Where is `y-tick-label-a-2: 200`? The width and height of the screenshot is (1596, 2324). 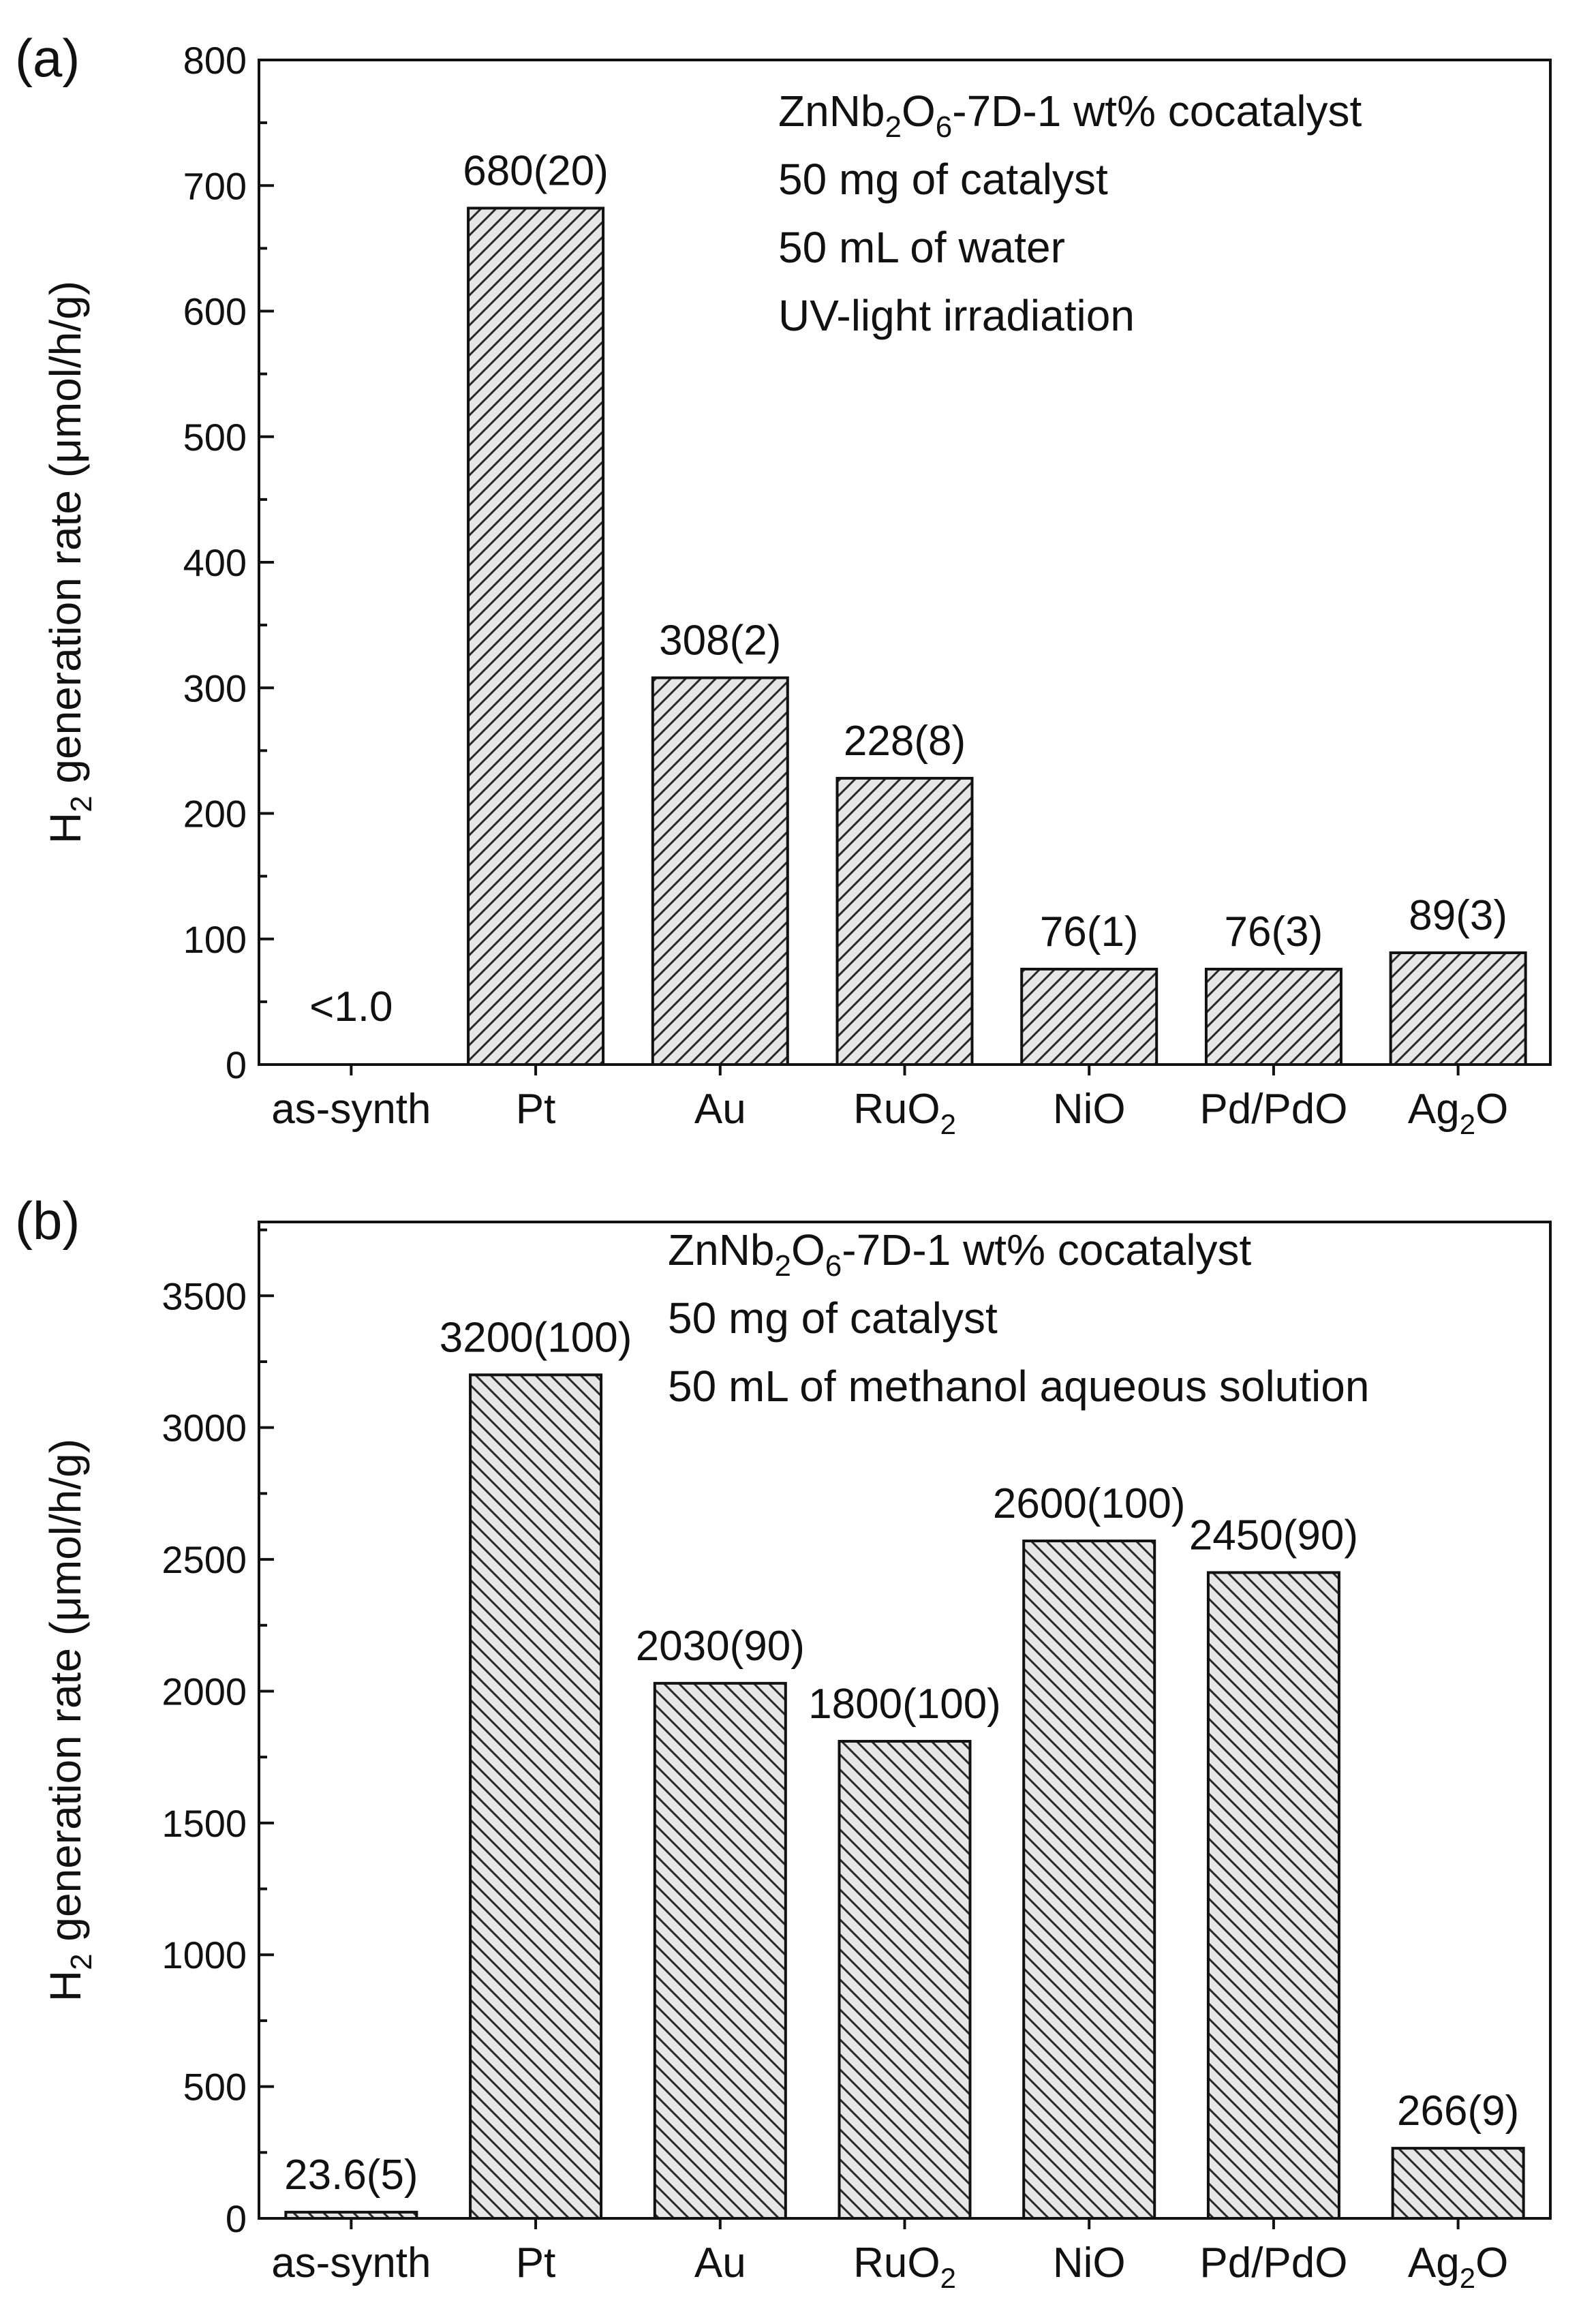
y-tick-label-a-2: 200 is located at coordinates (215, 814).